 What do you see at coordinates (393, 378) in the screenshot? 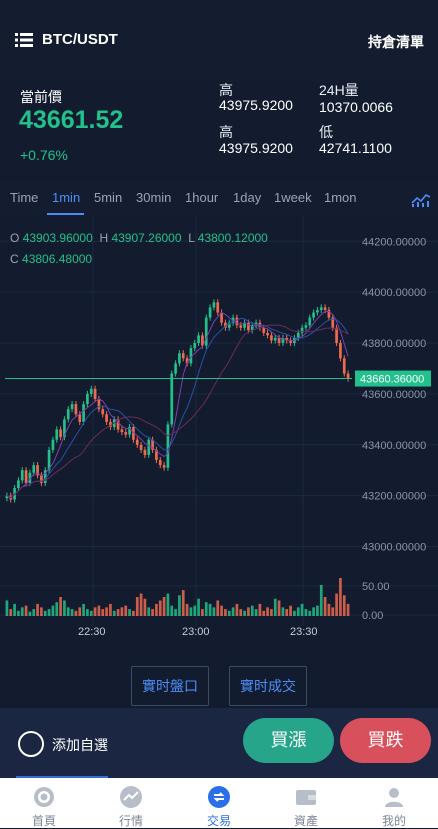
I see `current-price-tag` at bounding box center [393, 378].